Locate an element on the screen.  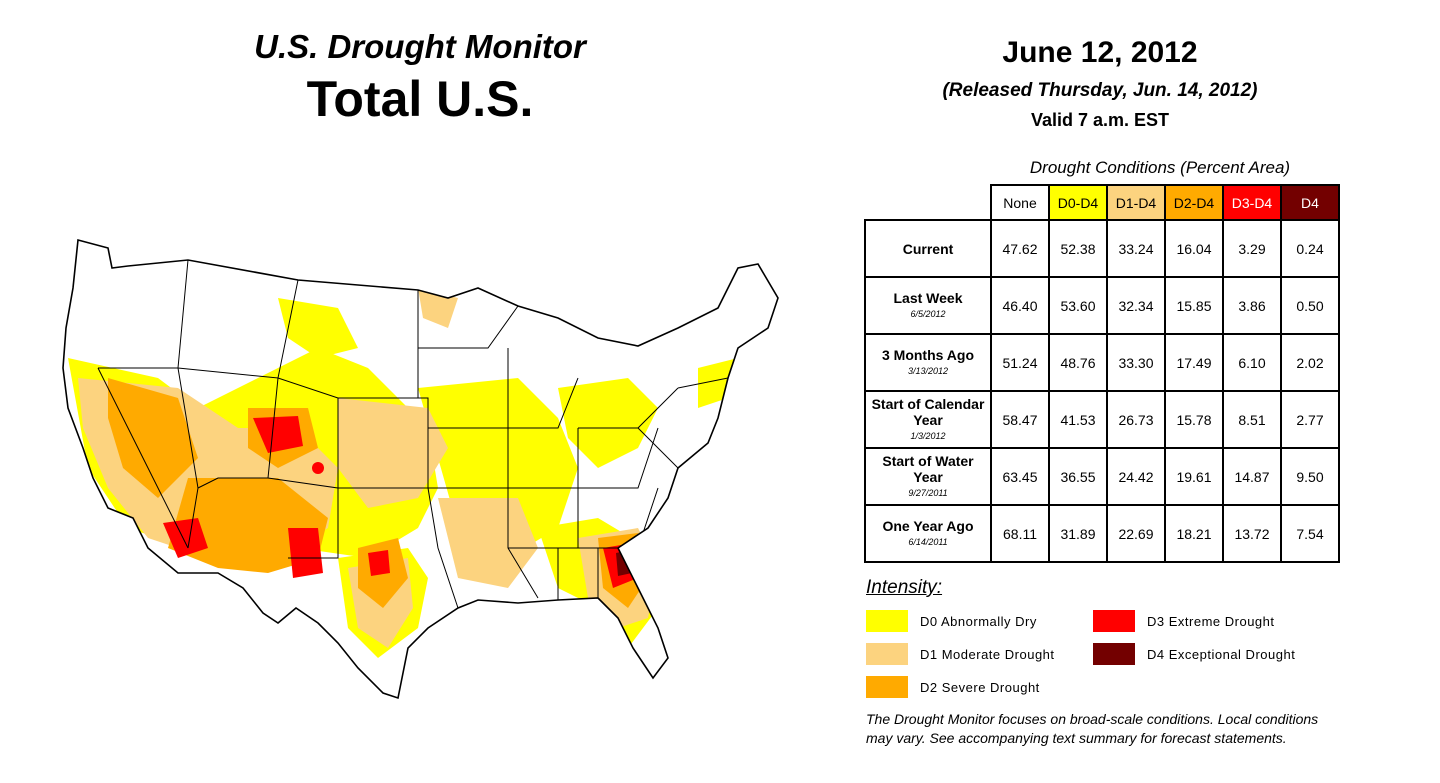
table-cell: 63.45 is located at coordinates (1020, 476).